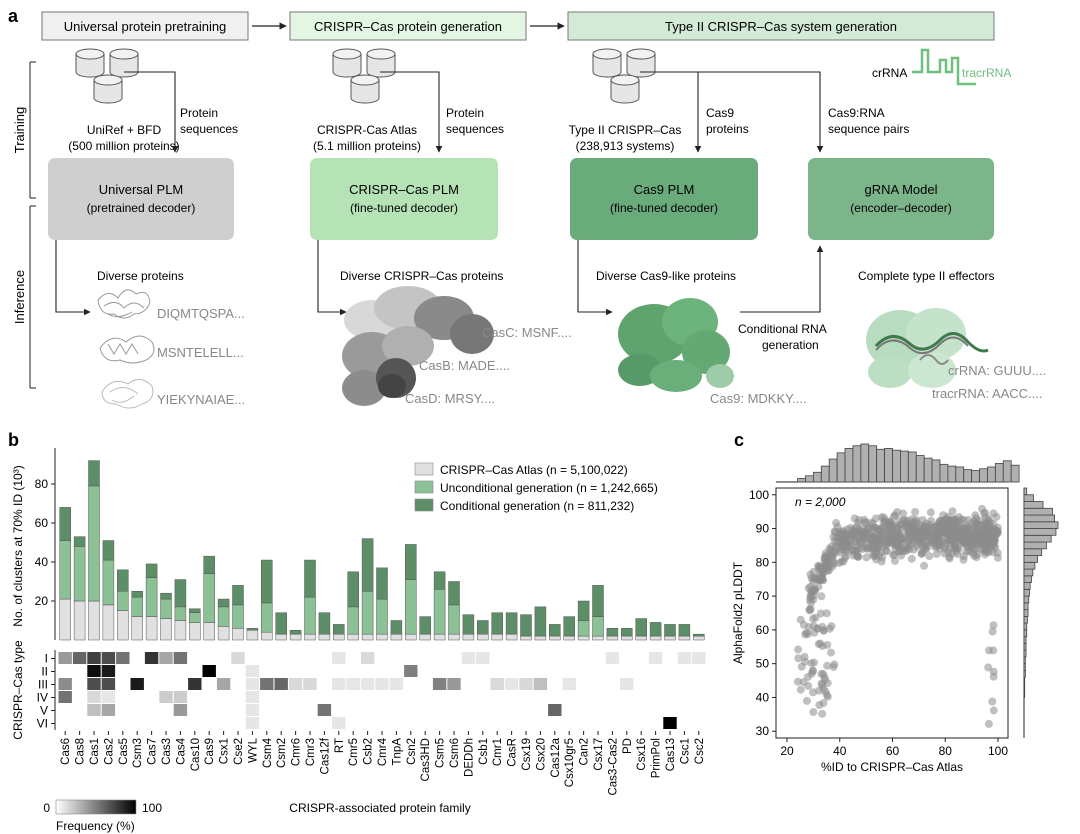  Describe the element at coordinates (483, 637) in the screenshot. I see `bar-Csb1-atlas` at that location.